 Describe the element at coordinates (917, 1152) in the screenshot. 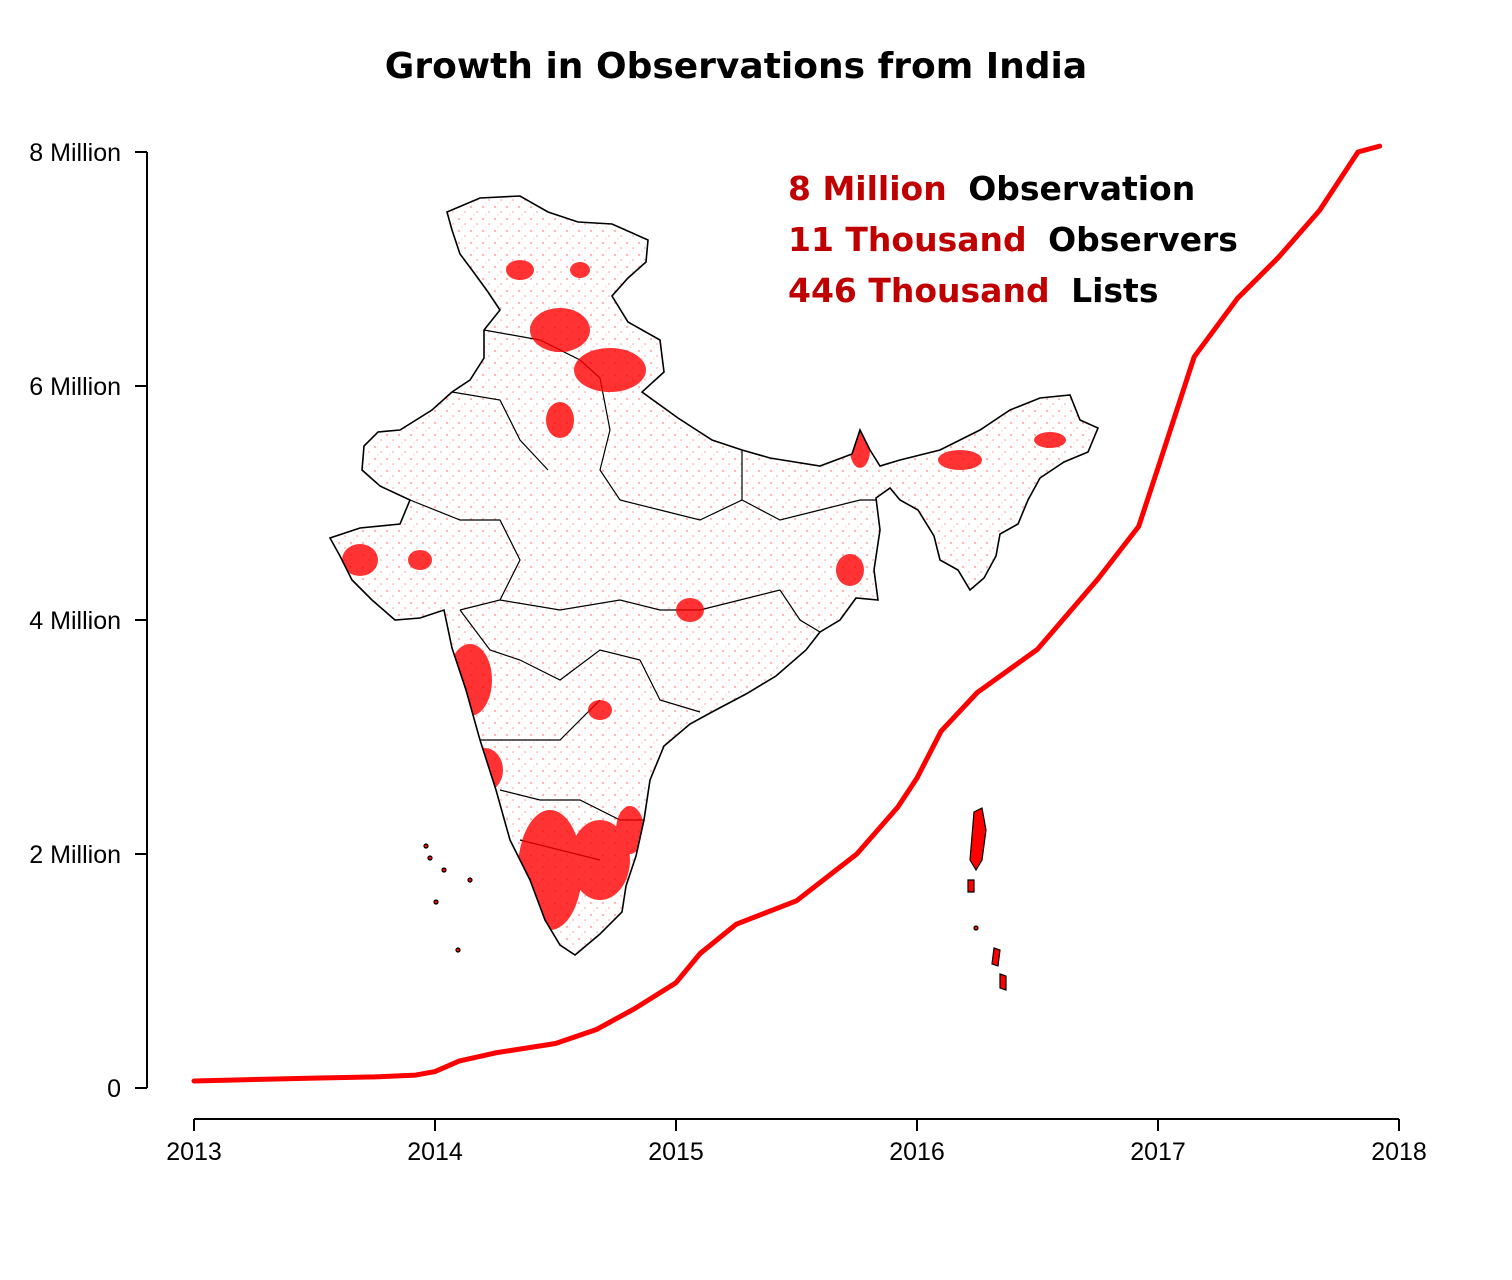

I see `x-tick-label: 2016` at that location.